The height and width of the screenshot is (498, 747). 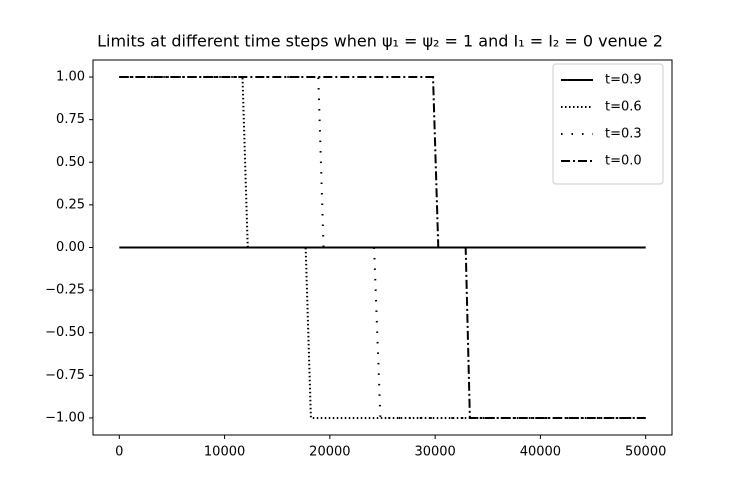 What do you see at coordinates (329, 452) in the screenshot?
I see `x-tick-label: 20000` at bounding box center [329, 452].